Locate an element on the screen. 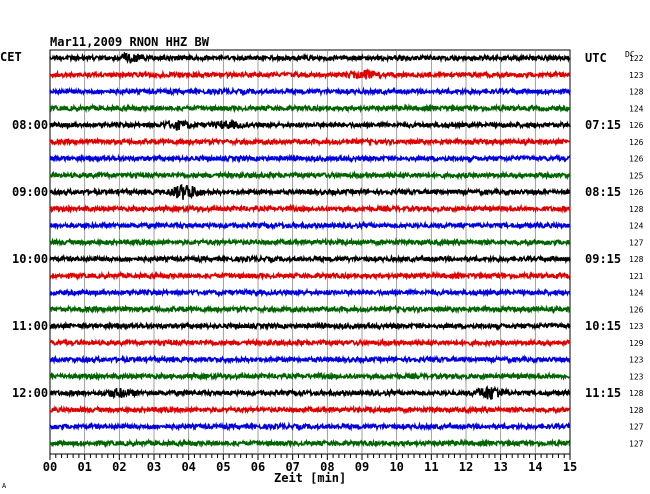 This screenshot has height=494, width=650. x-tick-label: 02 is located at coordinates (119, 467).